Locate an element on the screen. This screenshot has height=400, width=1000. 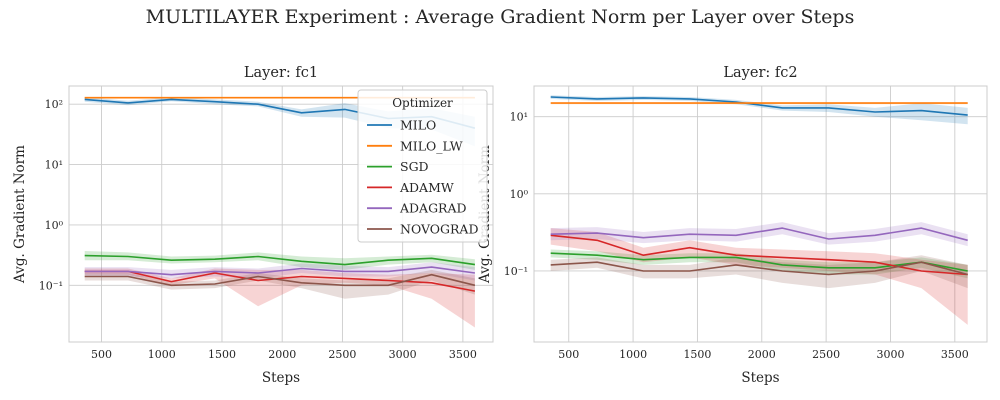
series-line-adamw is located at coordinates (280, 281).